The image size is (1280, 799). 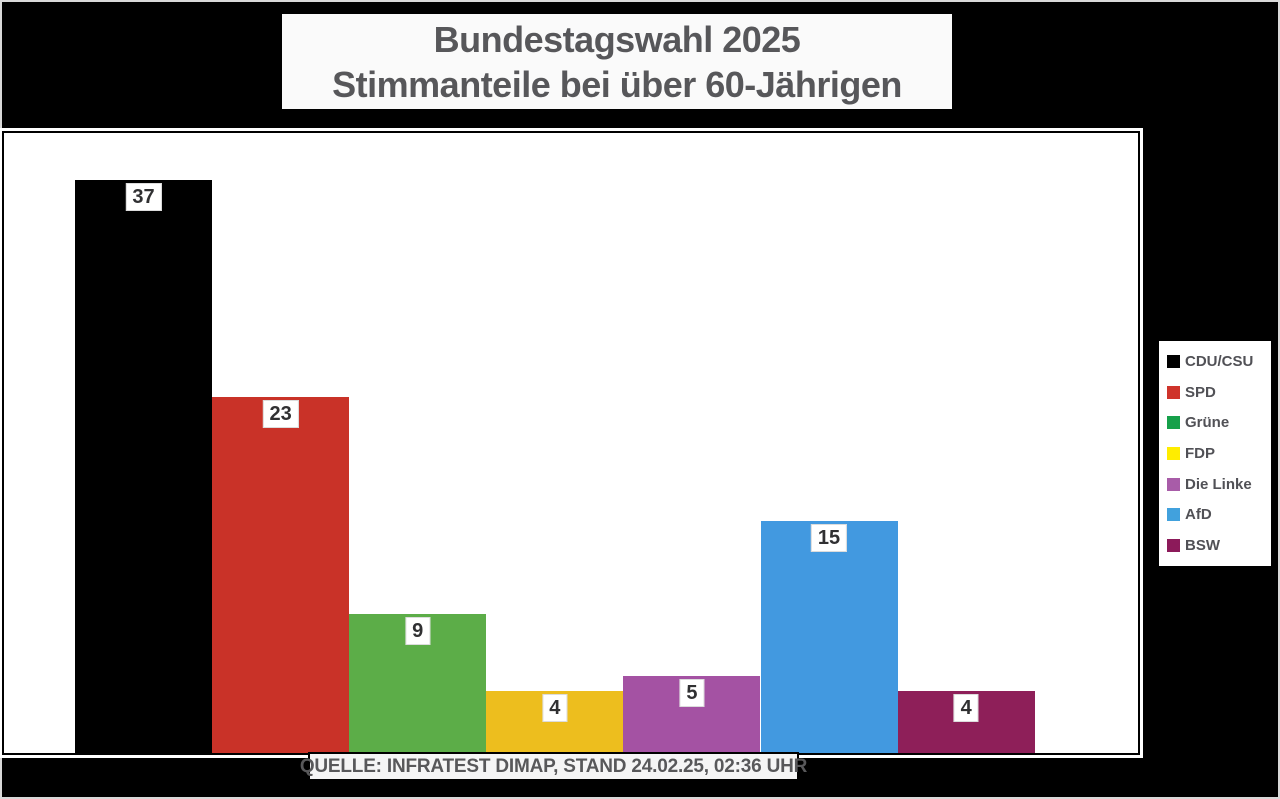 What do you see at coordinates (1219, 453) in the screenshot?
I see `legend-item-fdp: FDP` at bounding box center [1219, 453].